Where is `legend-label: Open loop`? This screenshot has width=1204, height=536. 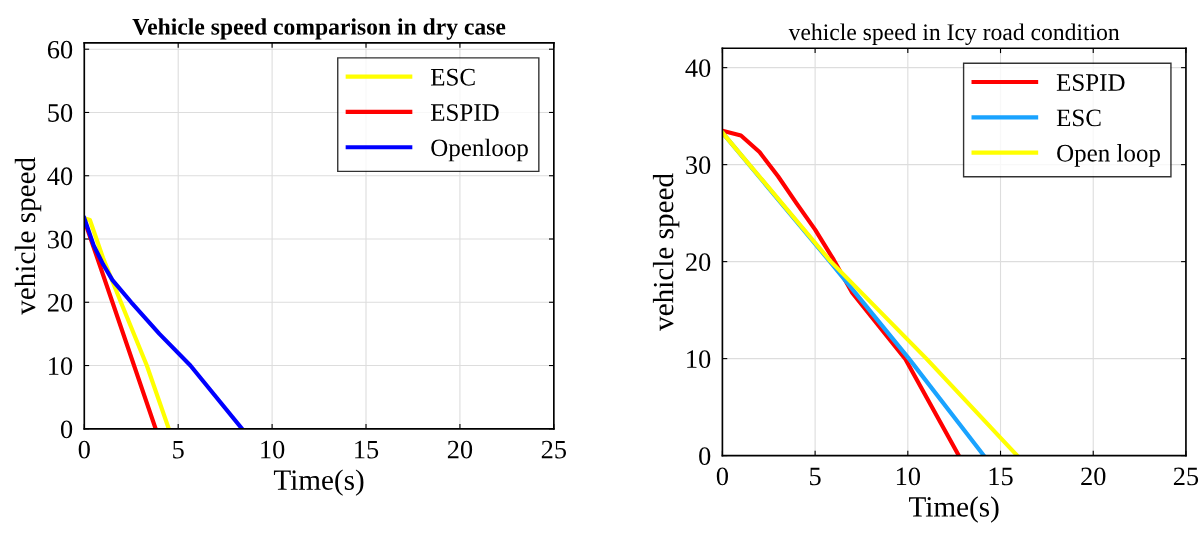 legend-label: Open loop is located at coordinates (1108, 155).